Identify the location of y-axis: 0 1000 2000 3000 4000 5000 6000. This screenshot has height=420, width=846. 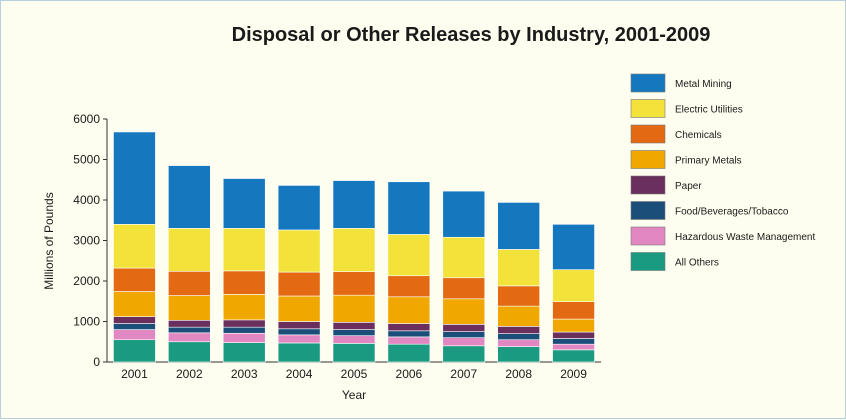
(90, 240).